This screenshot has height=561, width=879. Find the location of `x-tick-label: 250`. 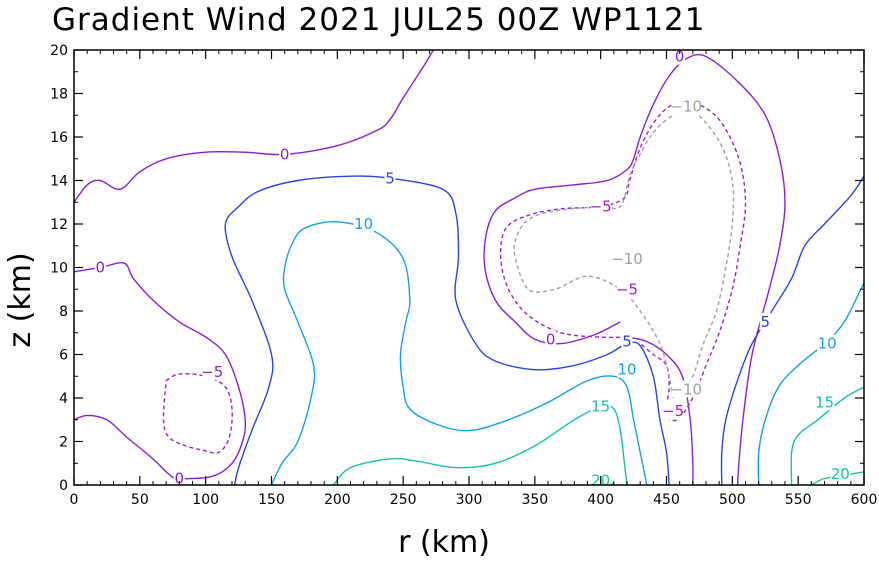

x-tick-label: 250 is located at coordinates (403, 500).